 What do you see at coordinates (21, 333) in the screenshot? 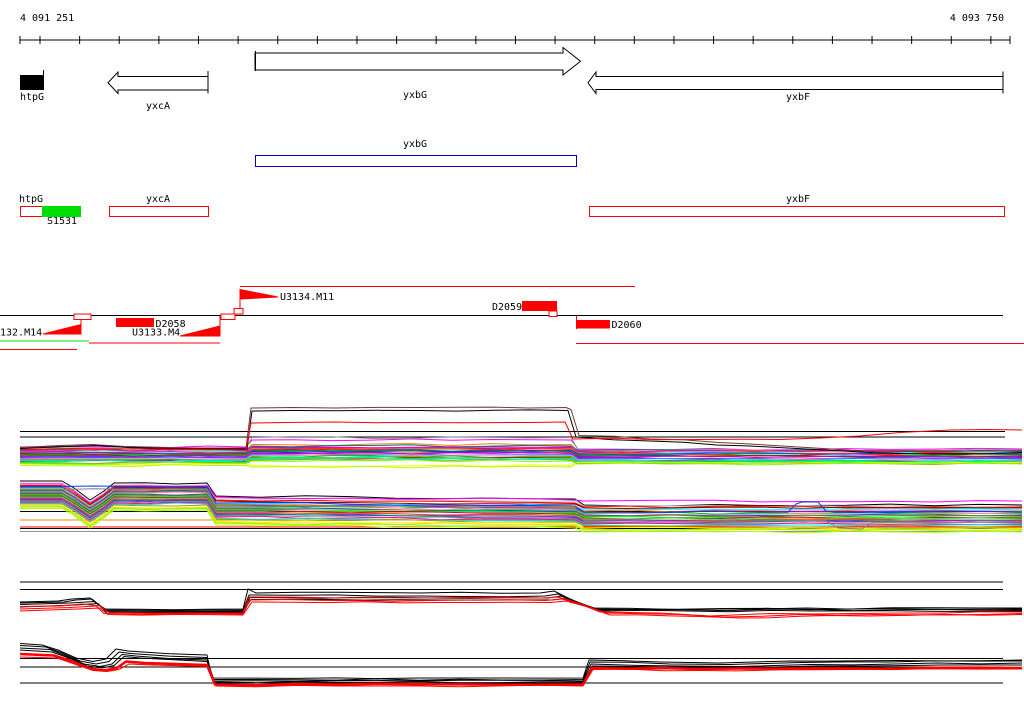
I see `probe-label: 132.M14` at bounding box center [21, 333].